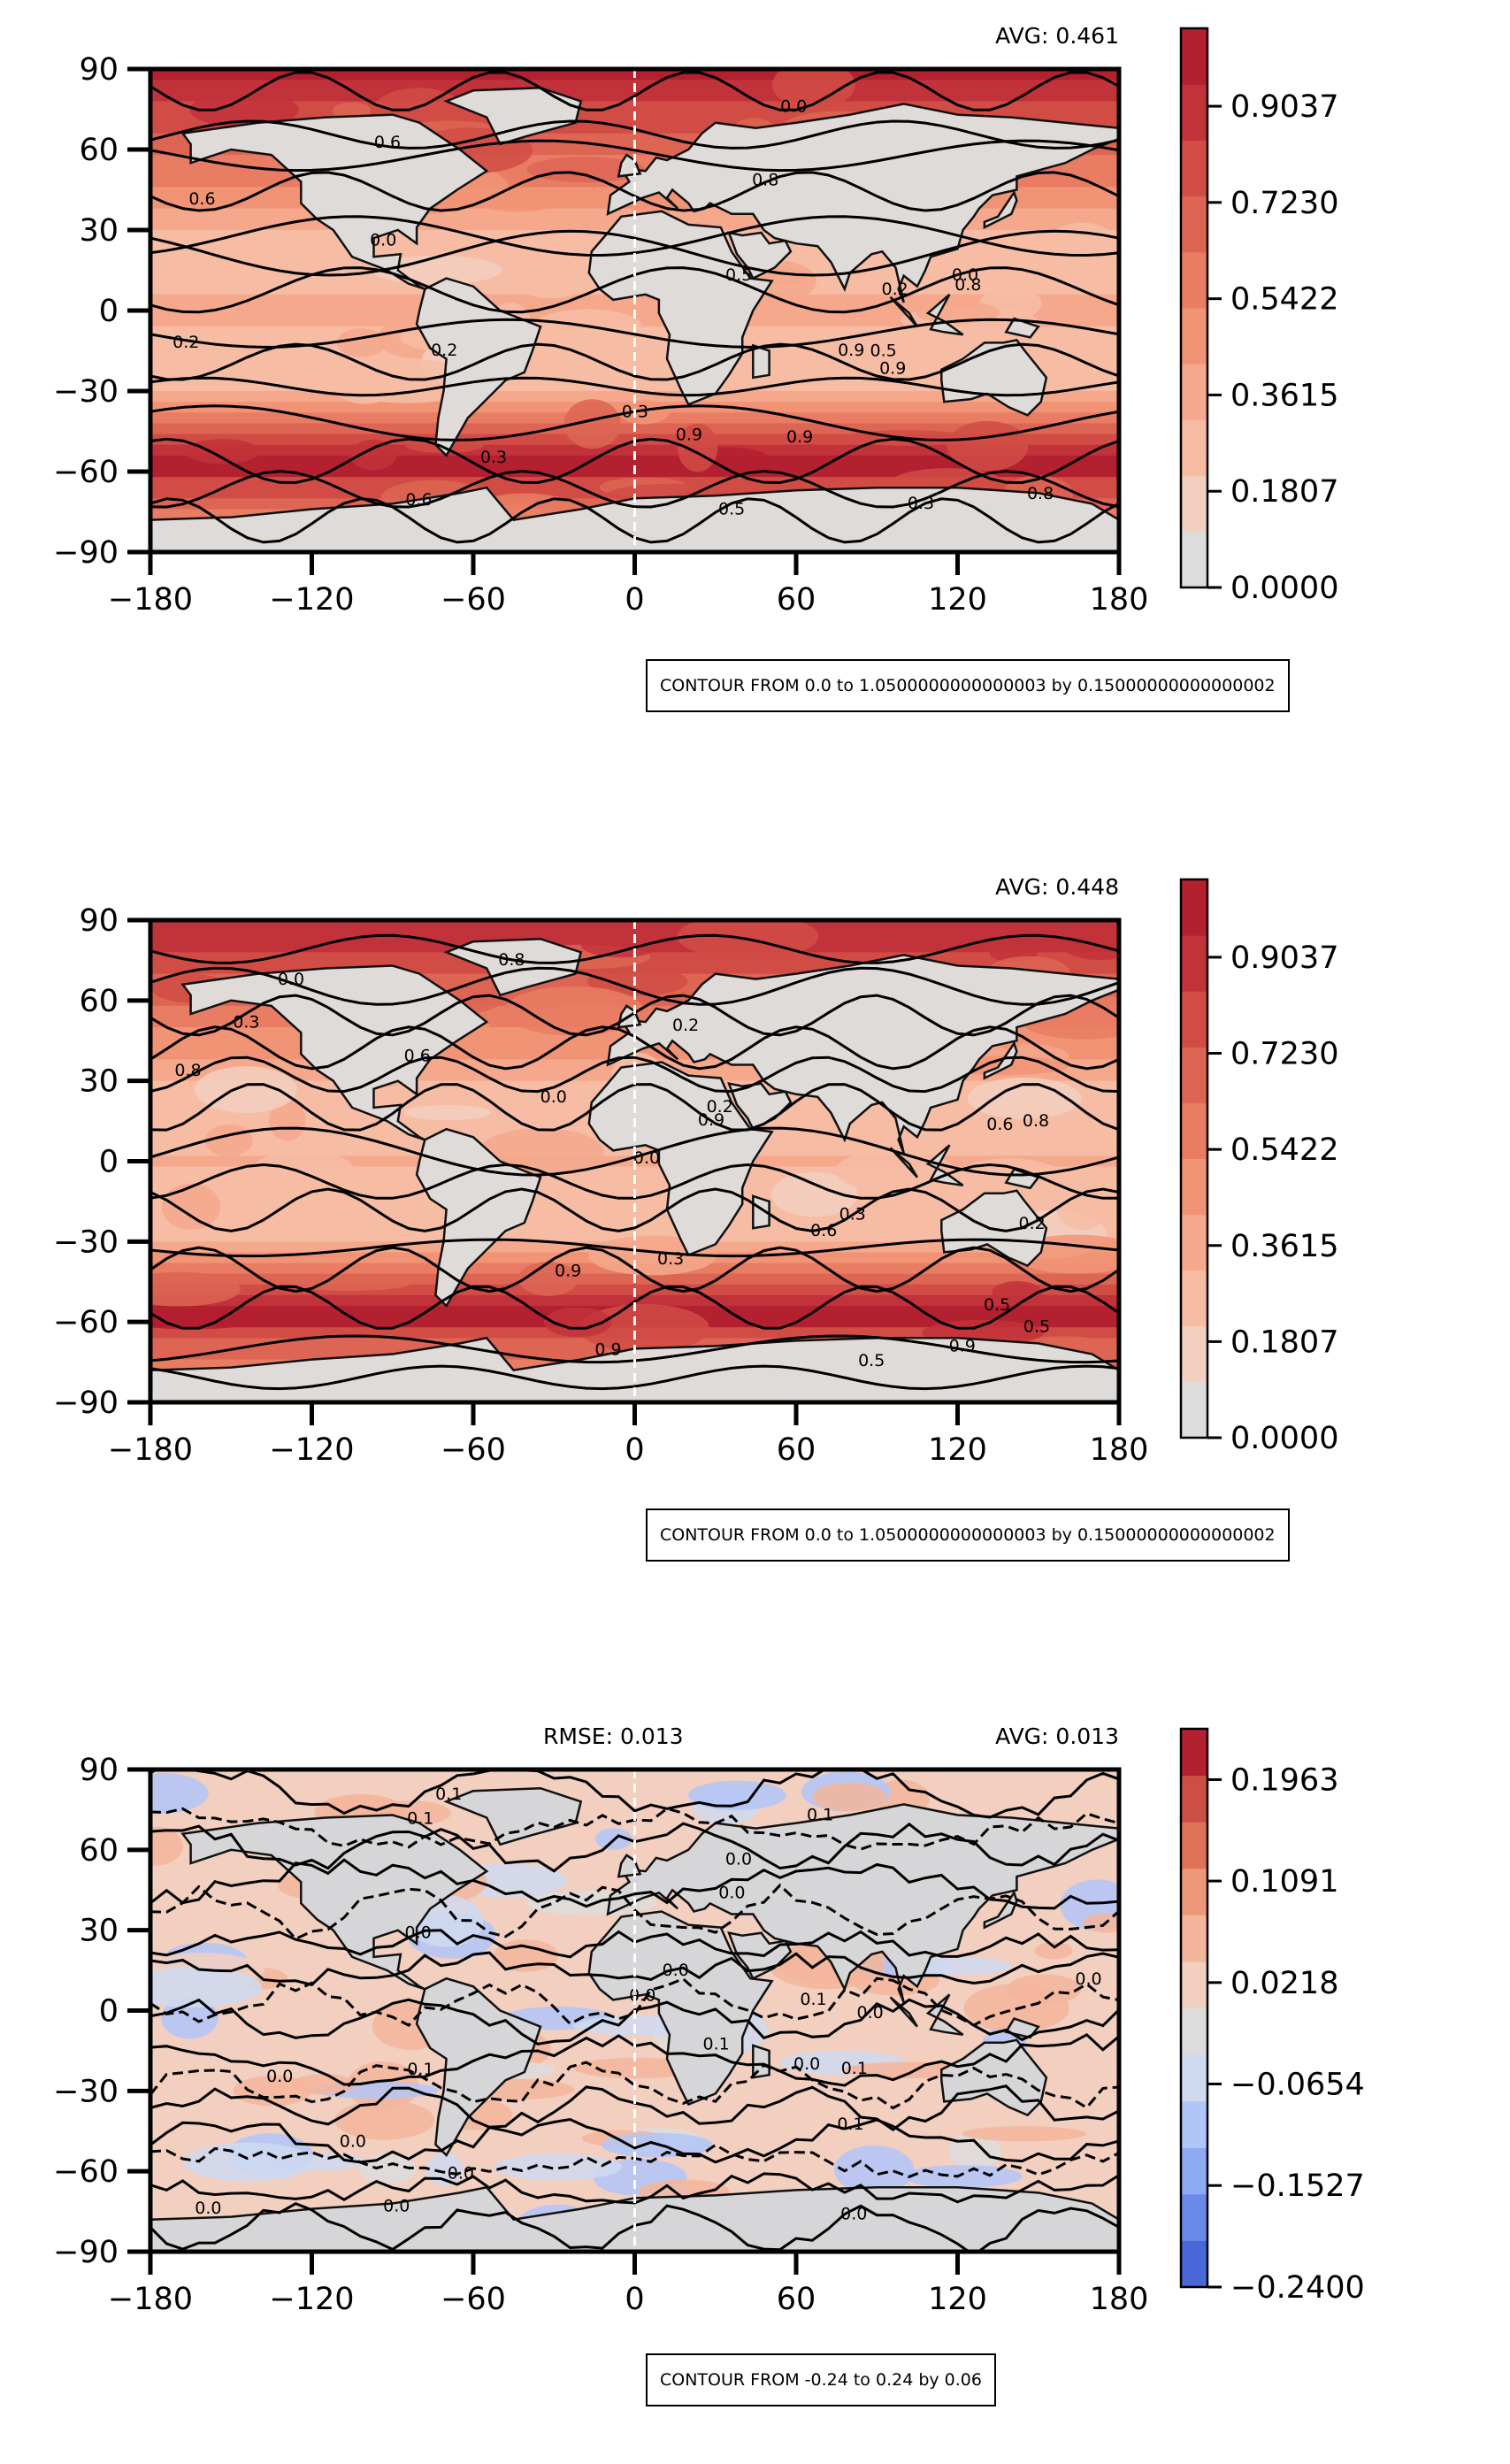 Image resolution: width=1510 pixels, height=2464 pixels. I want to click on colorbar: 0.0000 0.1807 0.3615 0.5422 0.7230 0.9037, so click(1258, 316).